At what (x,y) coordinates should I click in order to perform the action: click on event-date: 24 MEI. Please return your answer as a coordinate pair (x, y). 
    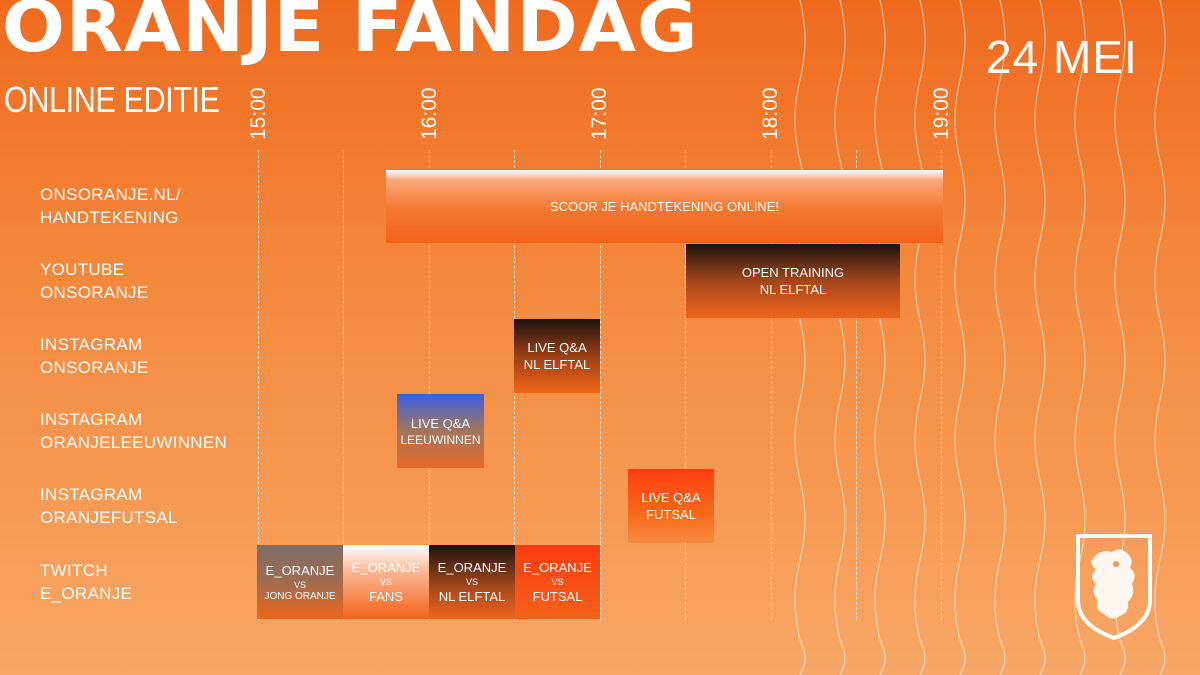
    Looking at the image, I should click on (1062, 57).